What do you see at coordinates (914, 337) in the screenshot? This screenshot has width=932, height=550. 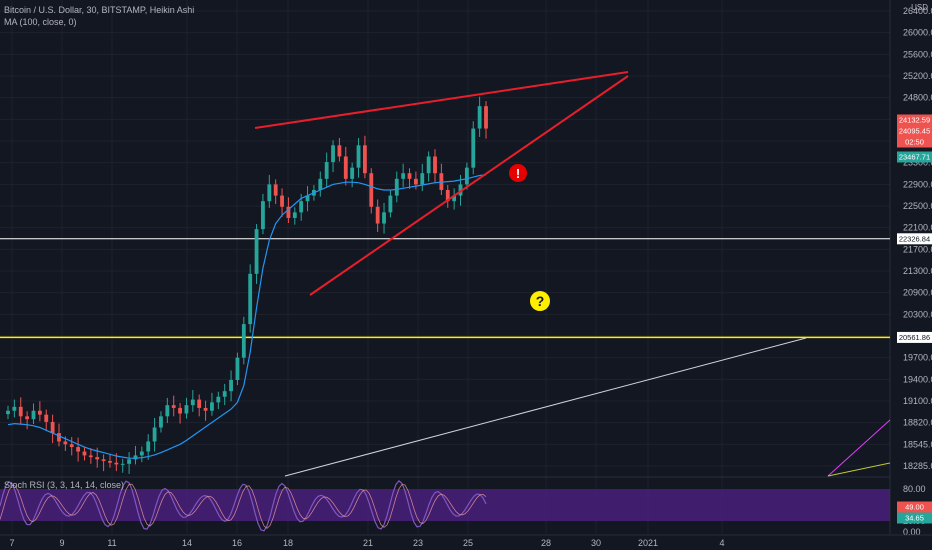 I see `price-badge-label: 20561.86` at bounding box center [914, 337].